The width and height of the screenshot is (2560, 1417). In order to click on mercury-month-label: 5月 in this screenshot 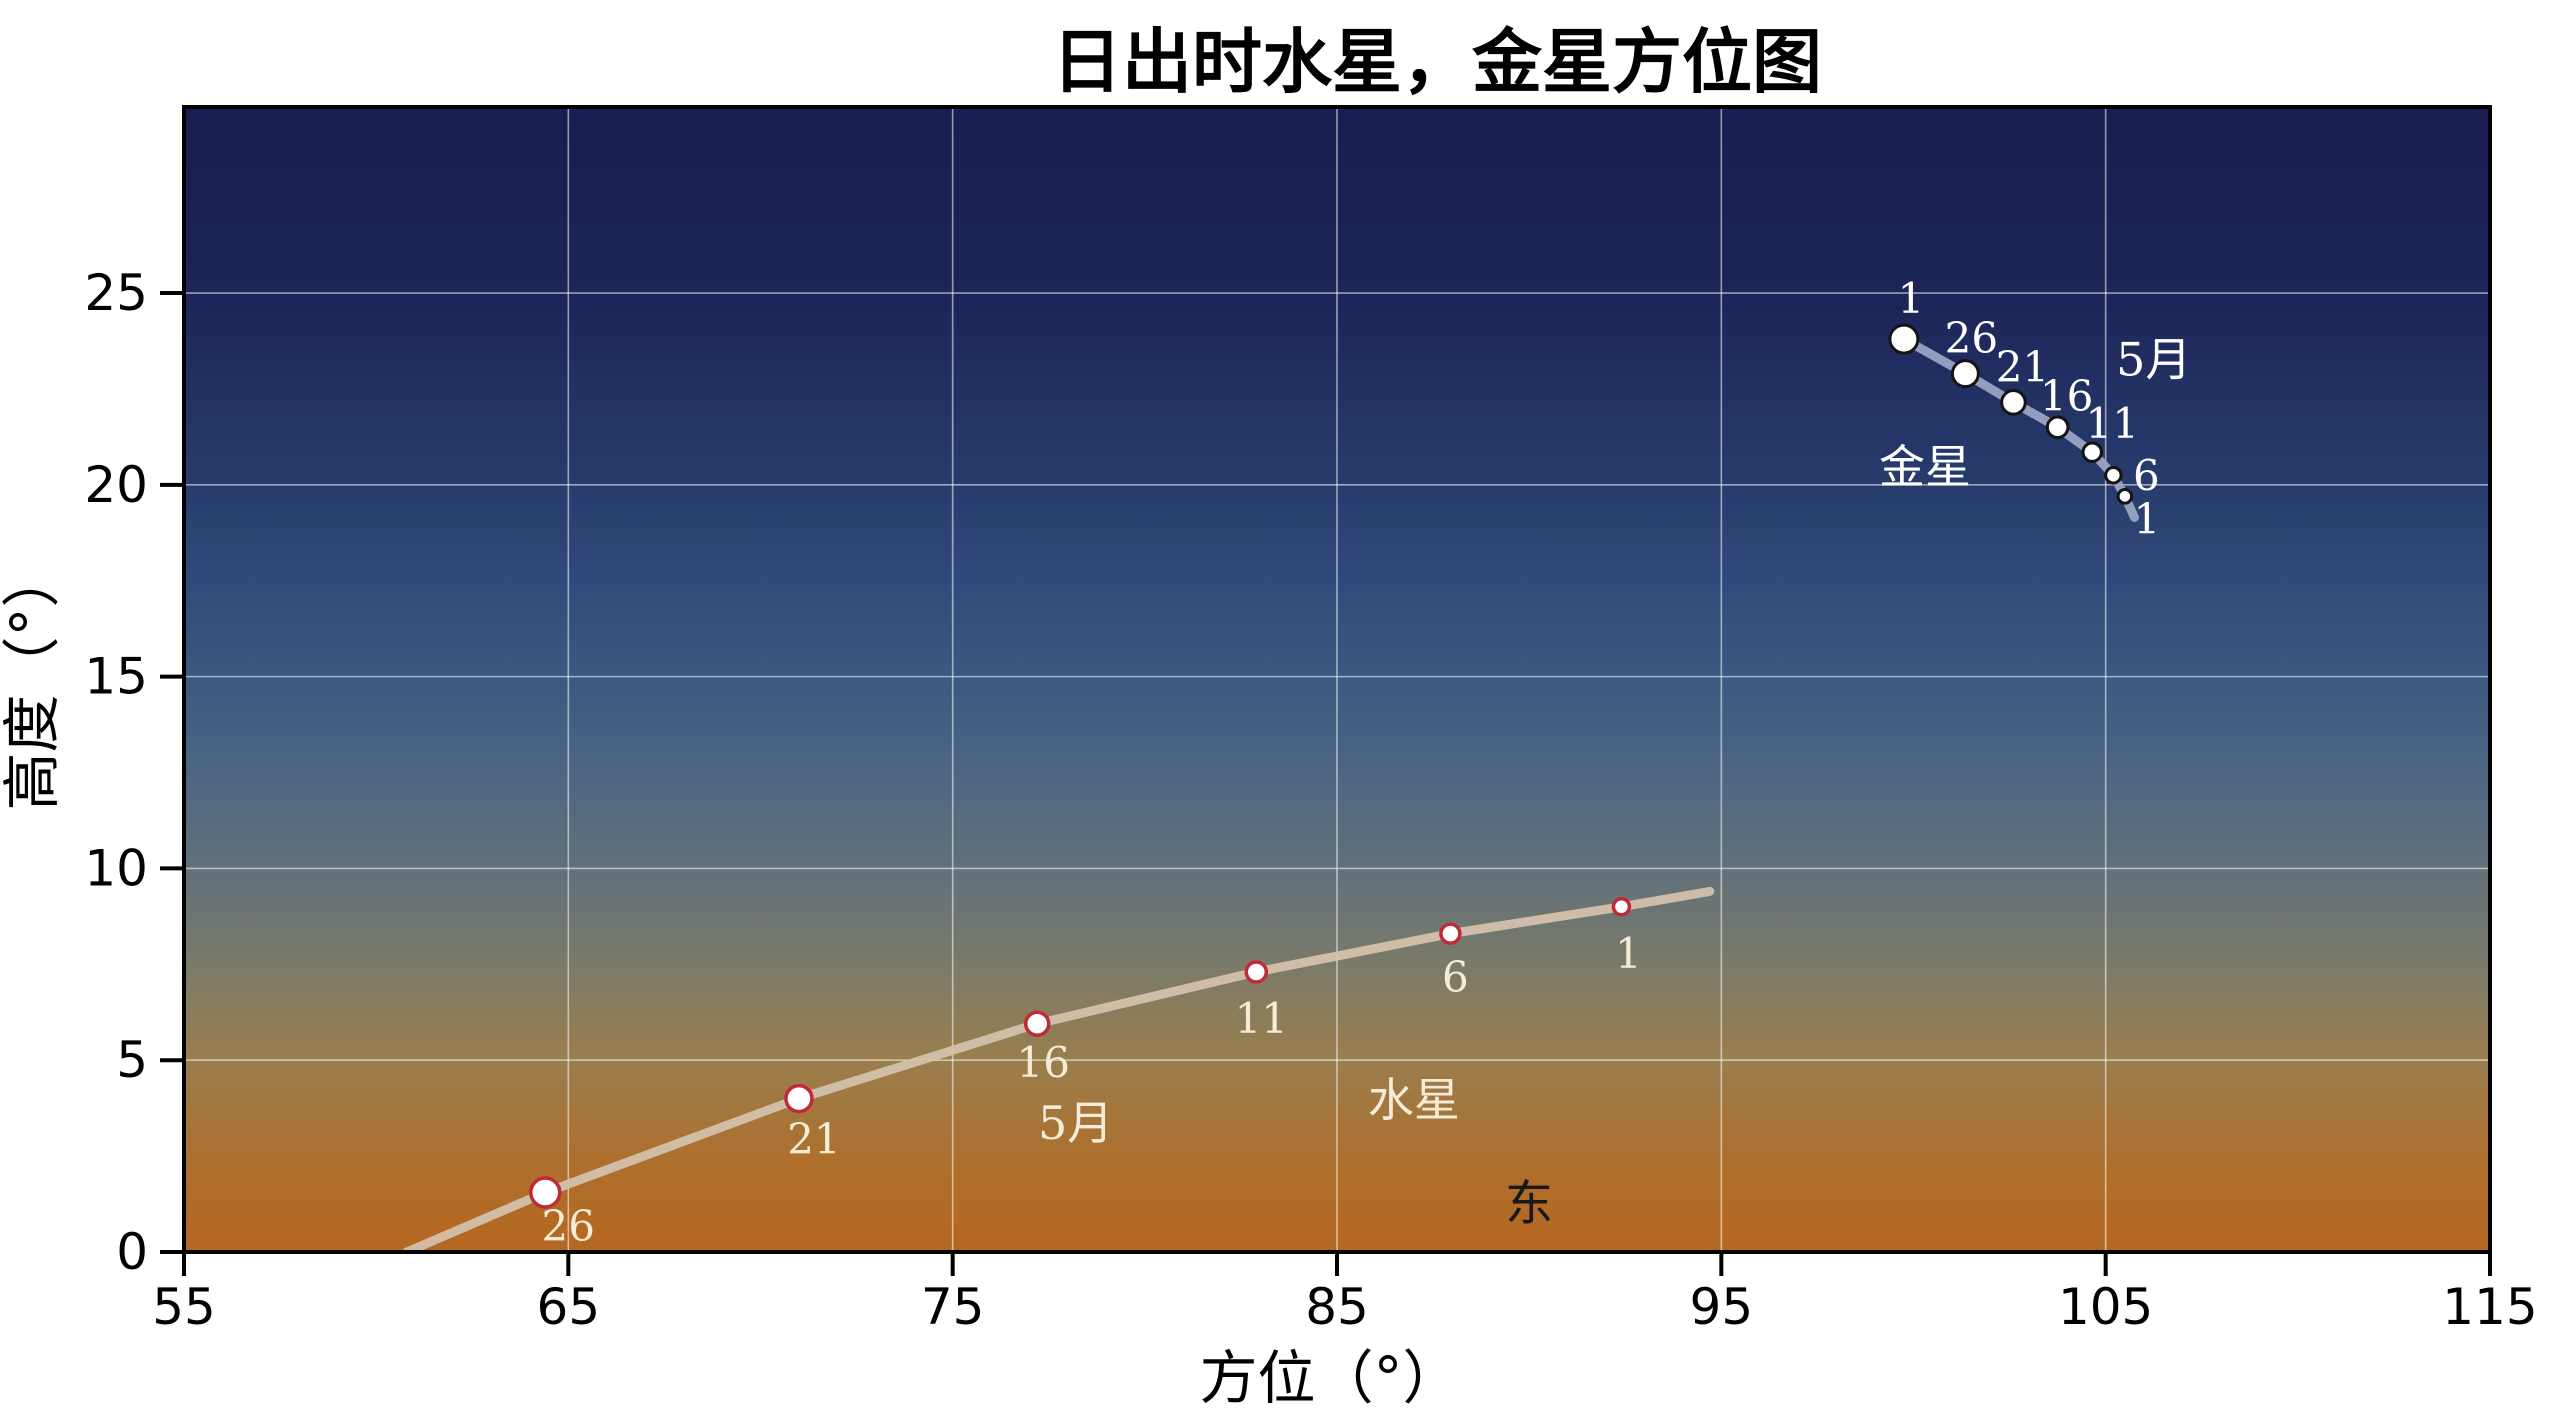, I will do `click(1075, 1123)`.